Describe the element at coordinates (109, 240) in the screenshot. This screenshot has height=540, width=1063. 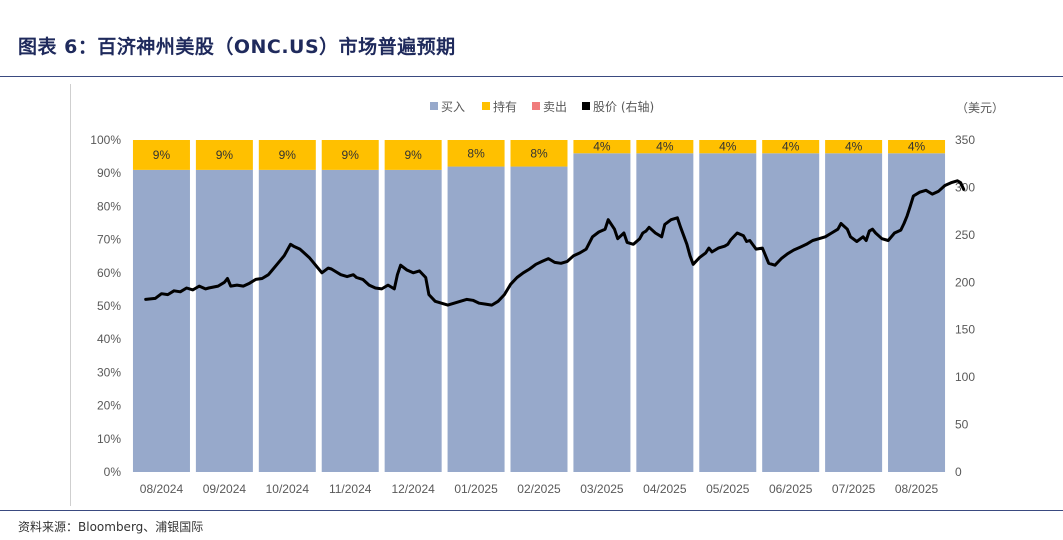
I see `left-tick-label: 70%` at that location.